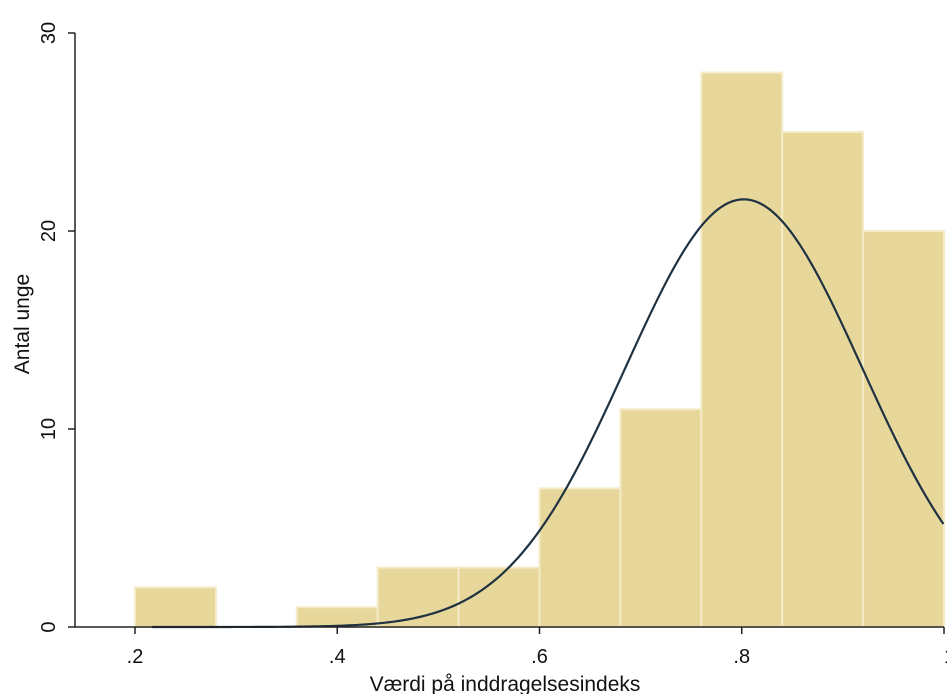 The height and width of the screenshot is (694, 947). Describe the element at coordinates (945, 657) in the screenshot. I see `x-tick-label: 1` at that location.